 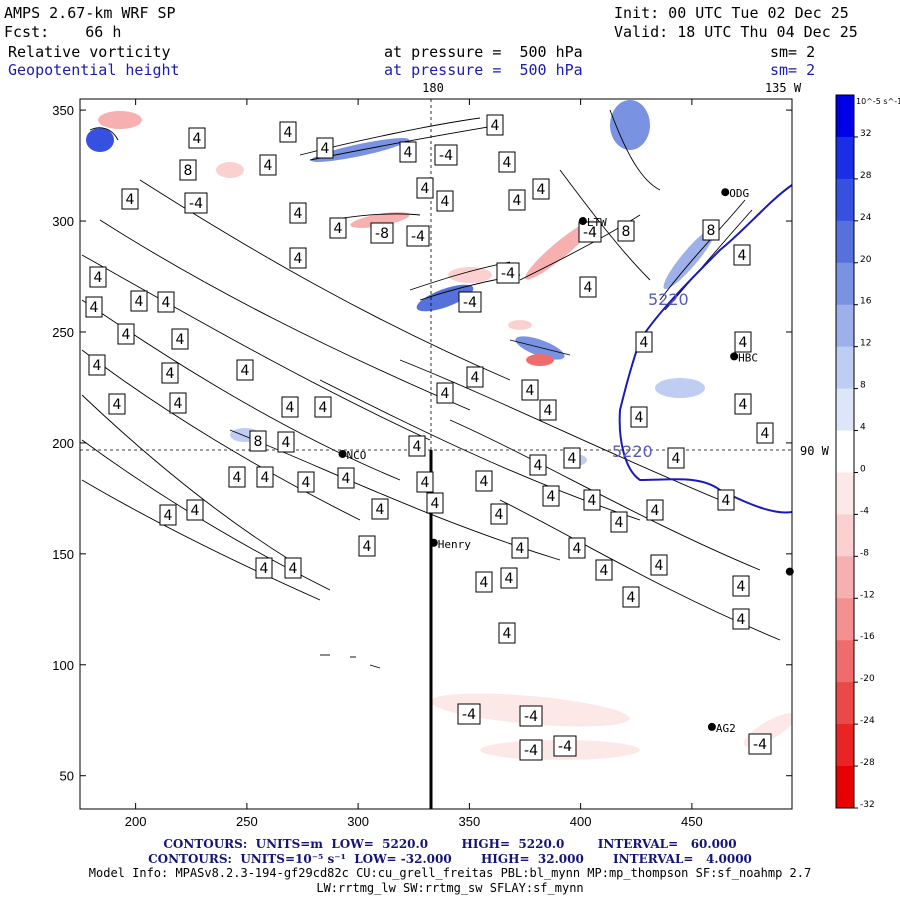 What do you see at coordinates (867, 805) in the screenshot?
I see `colorbar-tick-label: -32` at bounding box center [867, 805].